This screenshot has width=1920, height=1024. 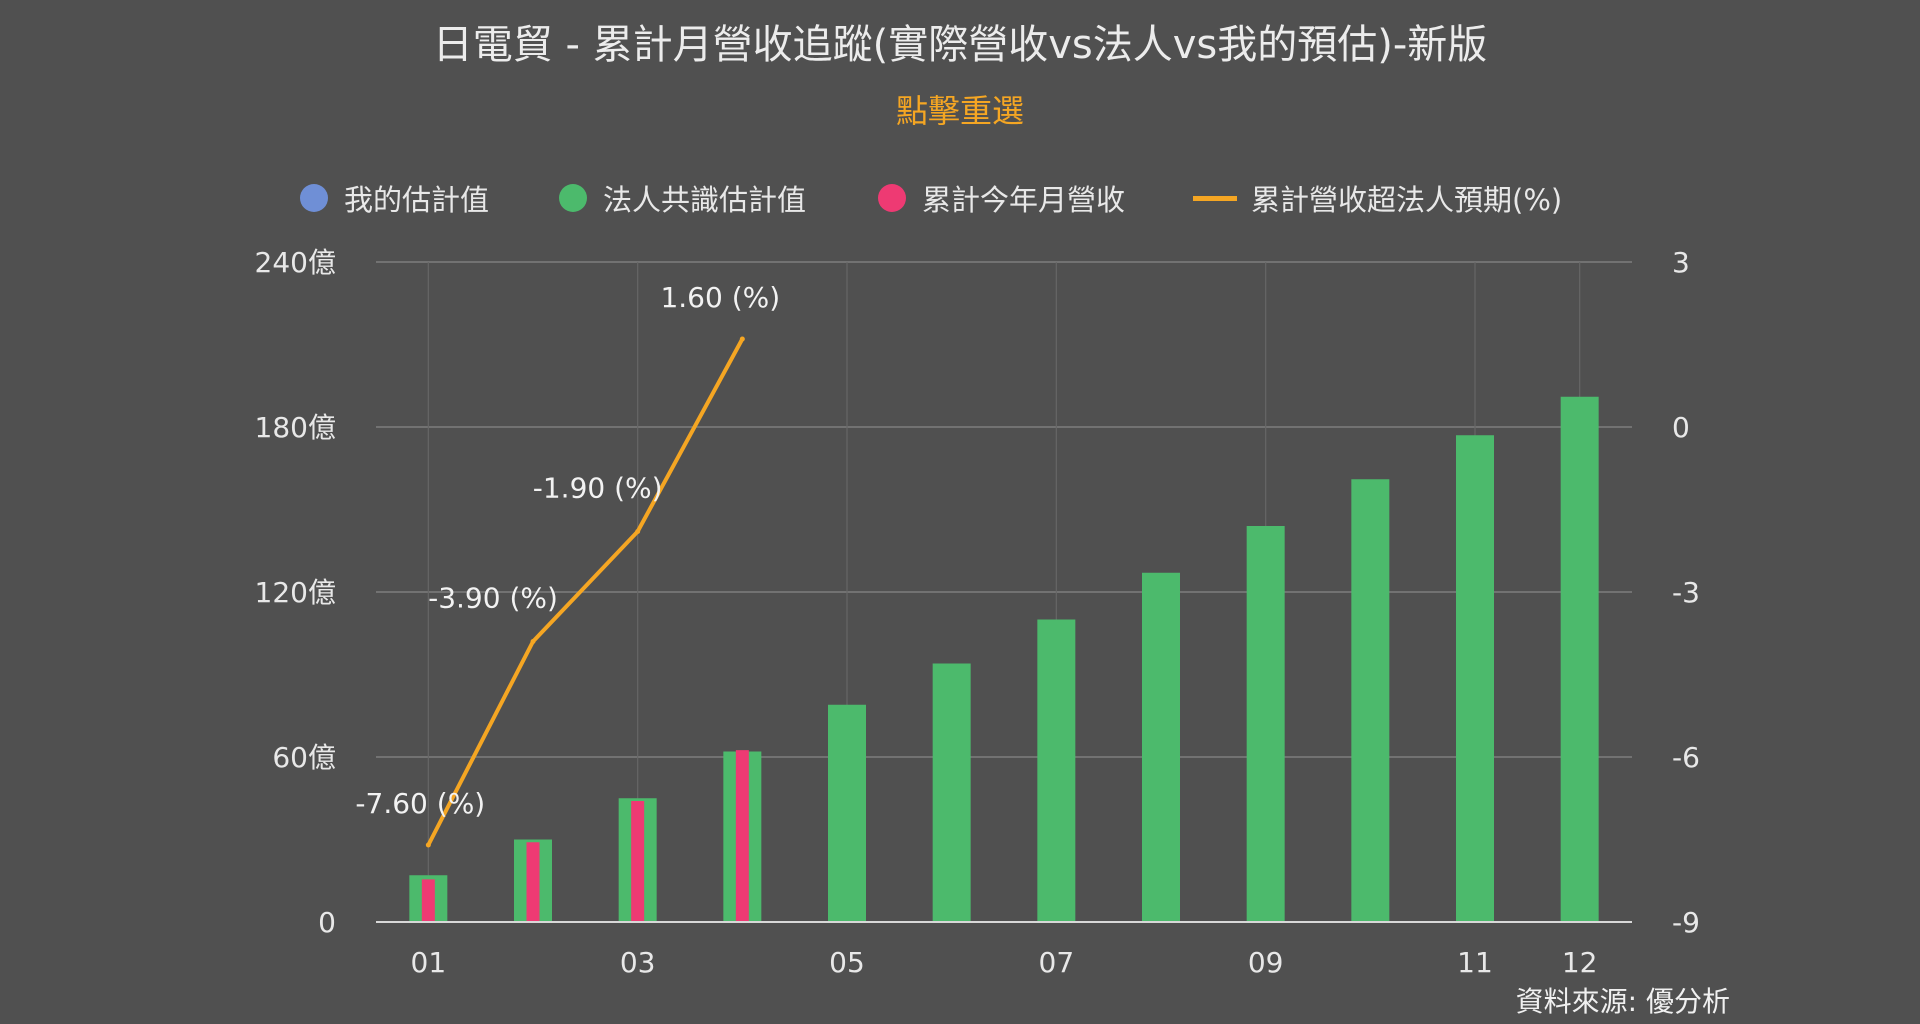 What do you see at coordinates (1681, 427) in the screenshot?
I see `y-right-tick-label: 0` at bounding box center [1681, 427].